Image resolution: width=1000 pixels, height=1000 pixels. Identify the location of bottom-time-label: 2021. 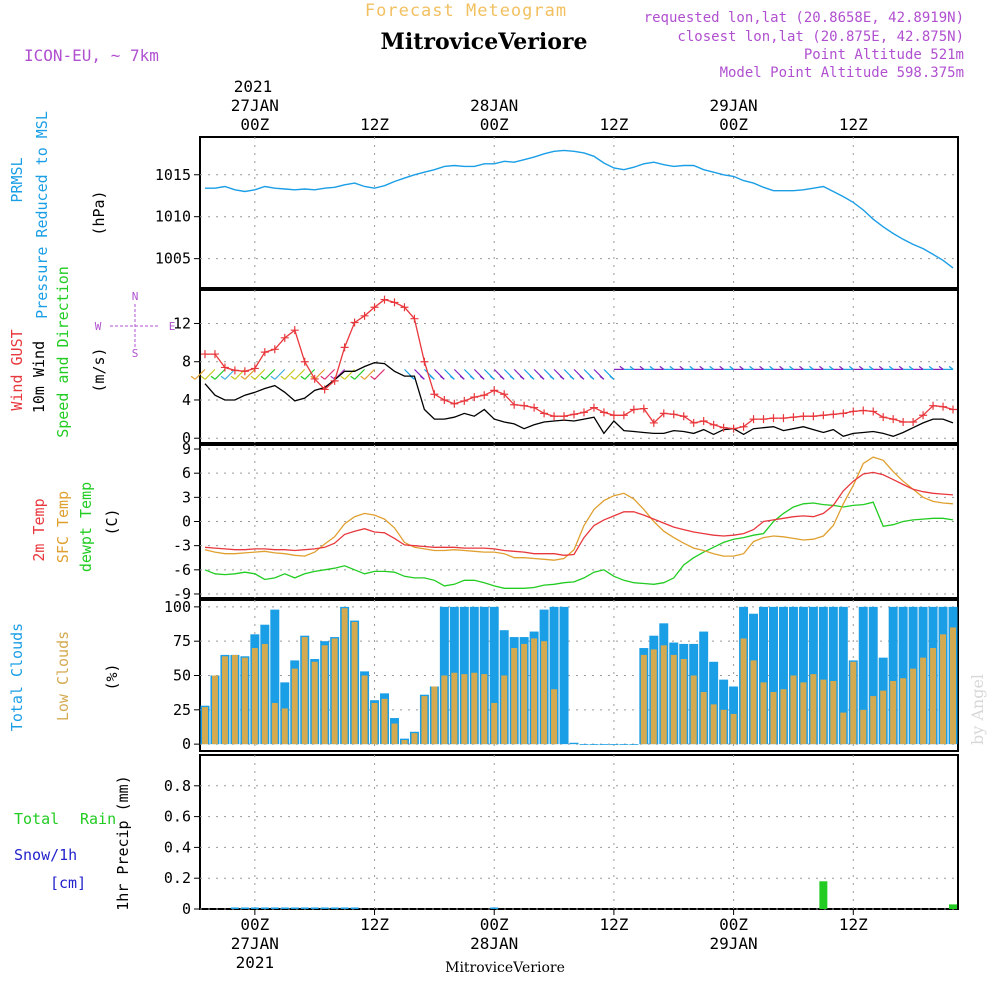
(255, 962).